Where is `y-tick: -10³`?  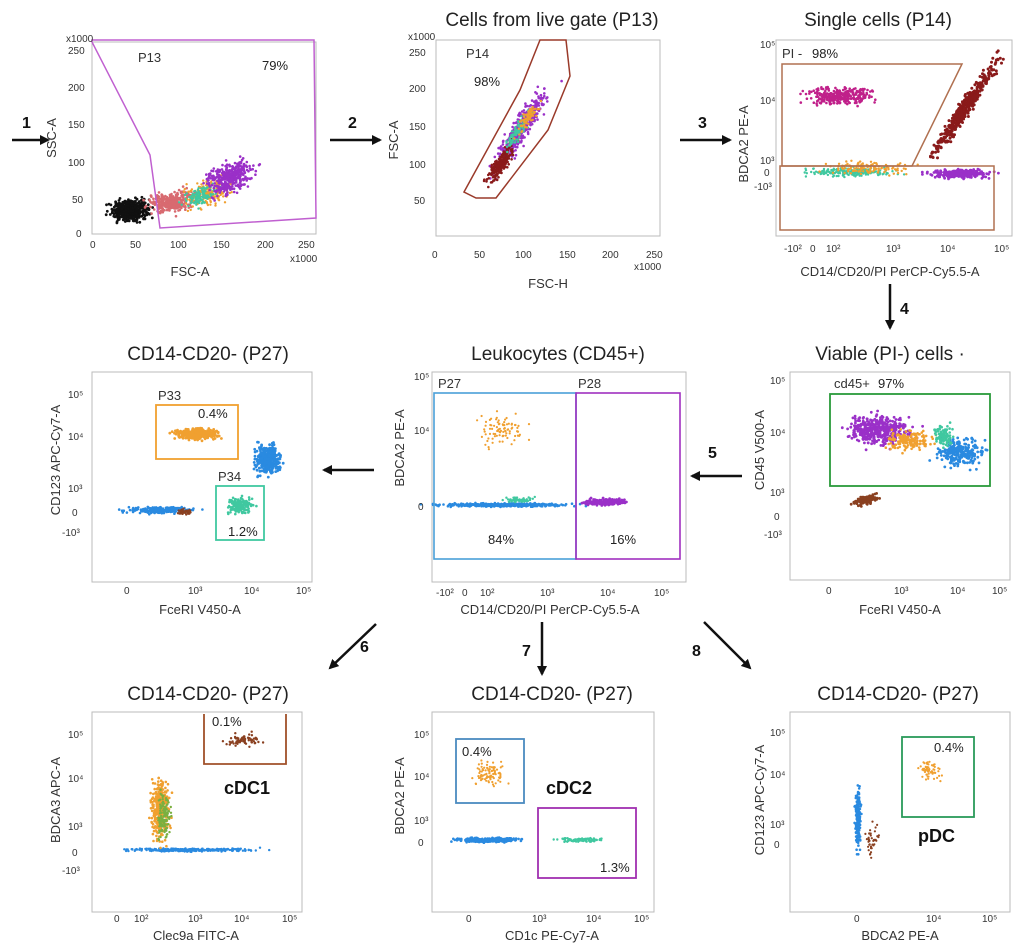
y-tick: -10³ is located at coordinates (763, 187).